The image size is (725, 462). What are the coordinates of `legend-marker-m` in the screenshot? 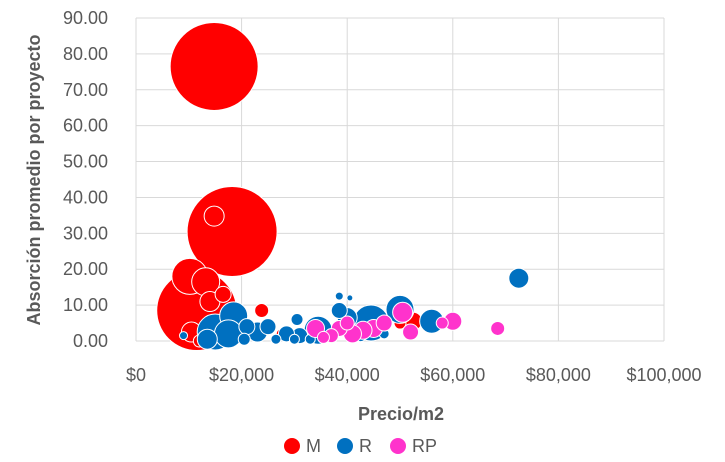 It's located at (292, 446).